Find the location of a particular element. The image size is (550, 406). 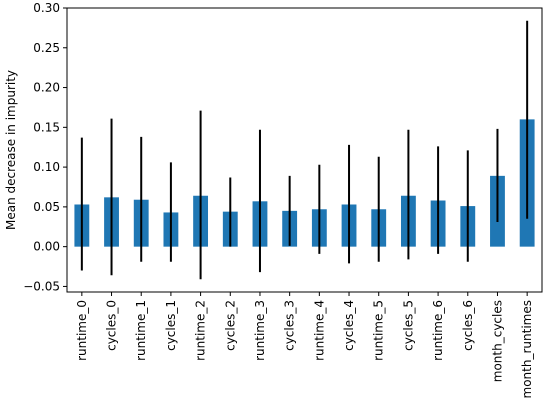

x-tick-label: cycles_3 is located at coordinates (290, 325).